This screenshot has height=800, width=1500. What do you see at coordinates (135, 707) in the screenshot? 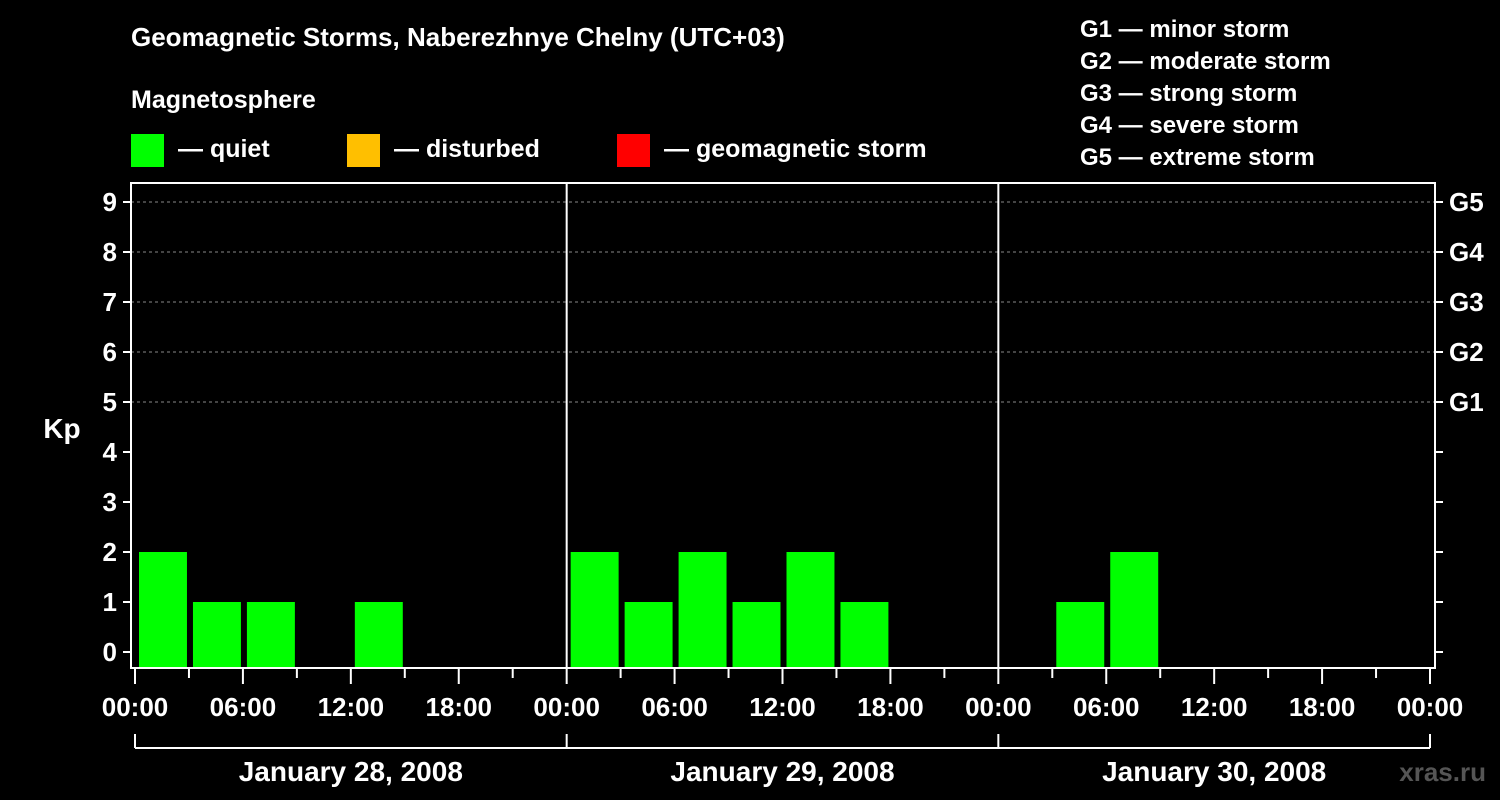
I see `x-tick-label-0: 00:00` at bounding box center [135, 707].